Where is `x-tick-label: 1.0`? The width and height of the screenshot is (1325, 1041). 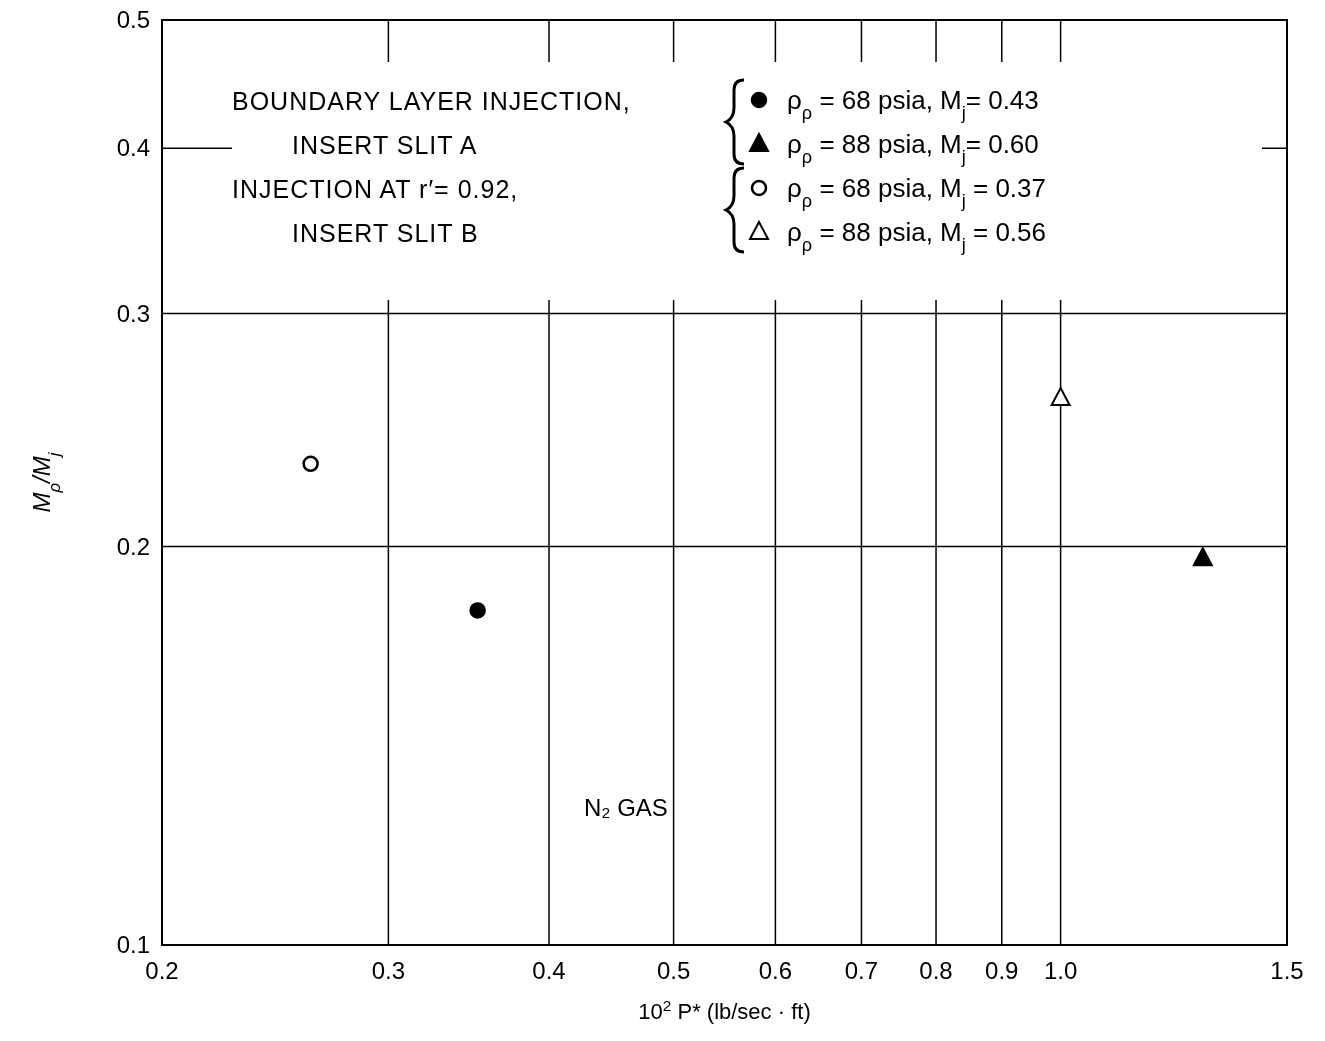
x-tick-label: 1.0 is located at coordinates (1060, 970).